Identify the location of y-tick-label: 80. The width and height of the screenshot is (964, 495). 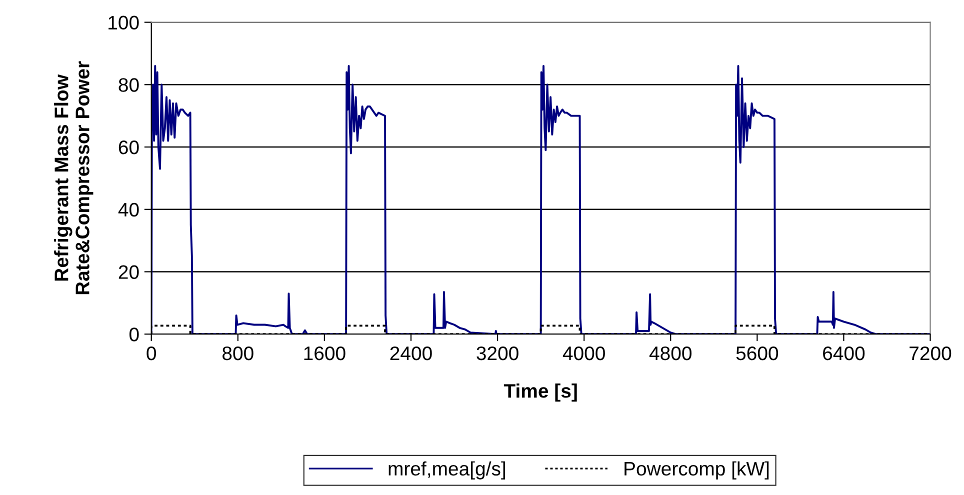
(128, 85).